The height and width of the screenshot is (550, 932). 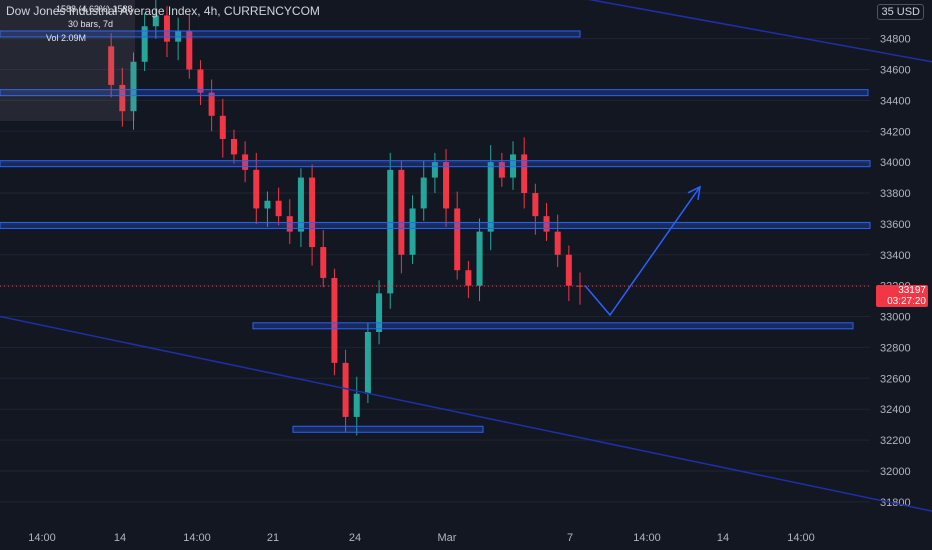 What do you see at coordinates (895, 101) in the screenshot?
I see `y-tick-label: 34400` at bounding box center [895, 101].